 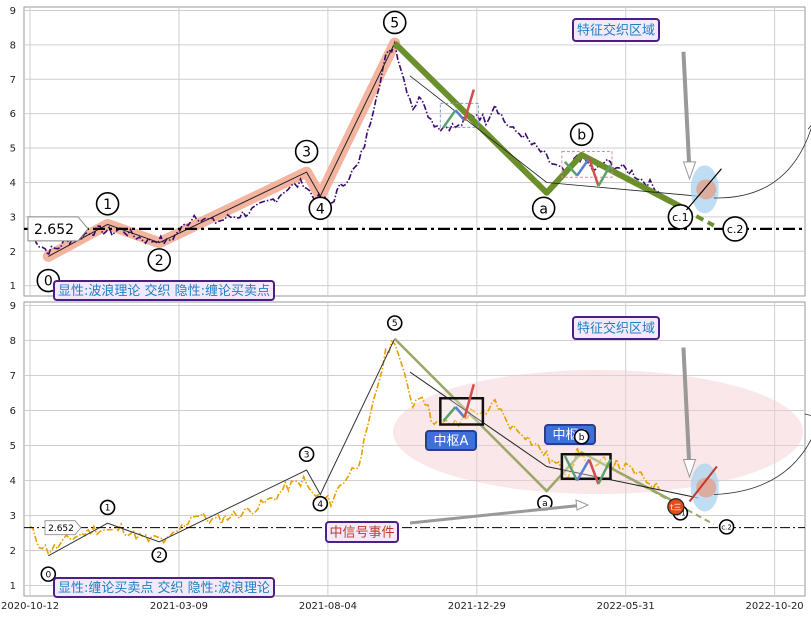 I want to click on wave-label-small-4: 4, so click(x=320, y=505).